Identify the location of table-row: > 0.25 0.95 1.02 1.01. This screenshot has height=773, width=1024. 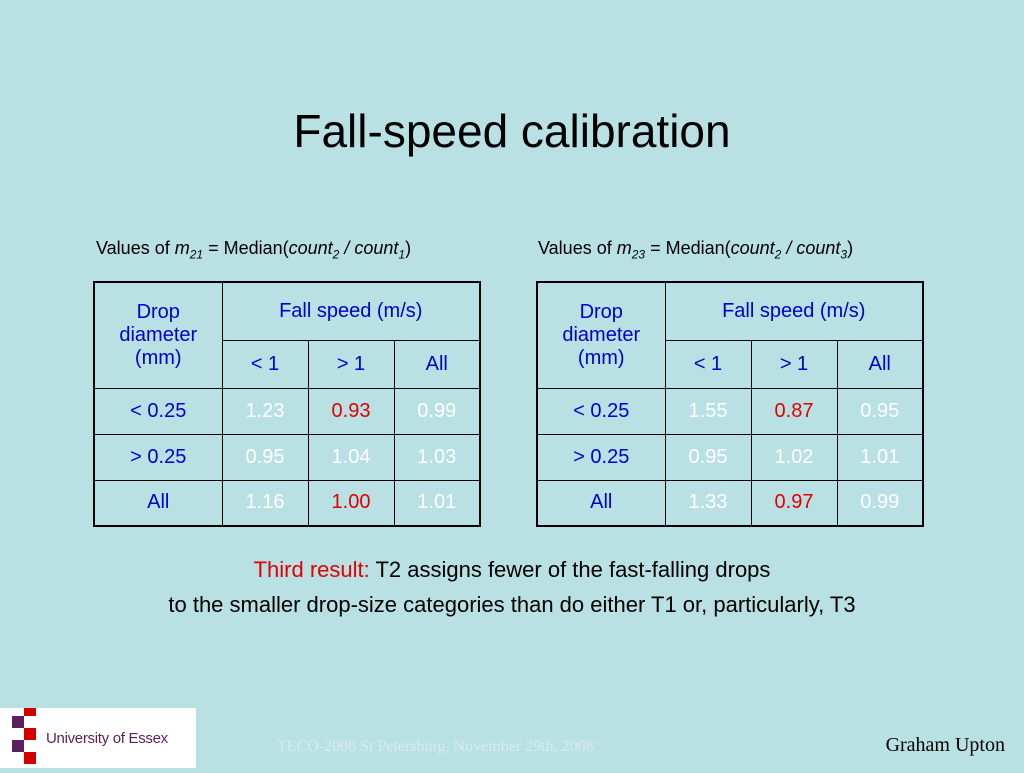
(730, 457).